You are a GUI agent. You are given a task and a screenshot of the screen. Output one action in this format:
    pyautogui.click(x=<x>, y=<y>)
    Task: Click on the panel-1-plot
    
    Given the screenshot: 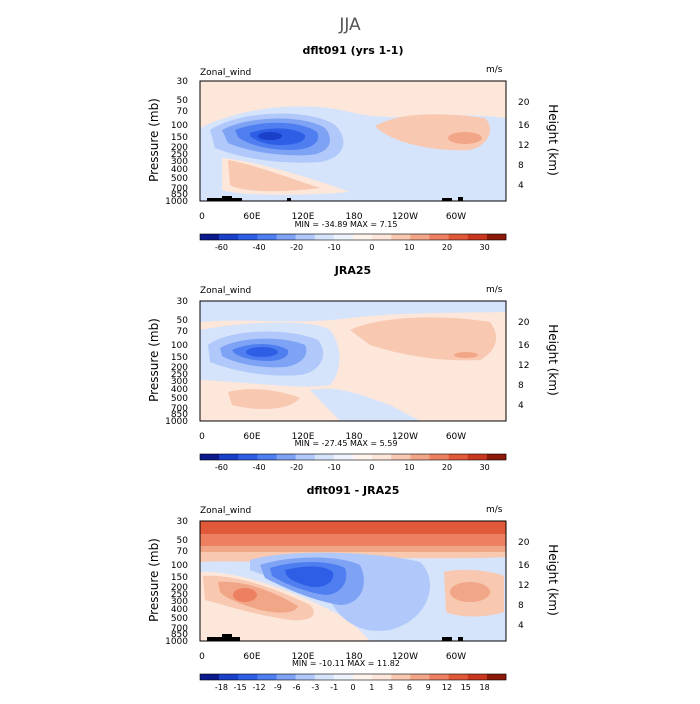 What is the action you would take?
    pyautogui.click(x=353, y=141)
    